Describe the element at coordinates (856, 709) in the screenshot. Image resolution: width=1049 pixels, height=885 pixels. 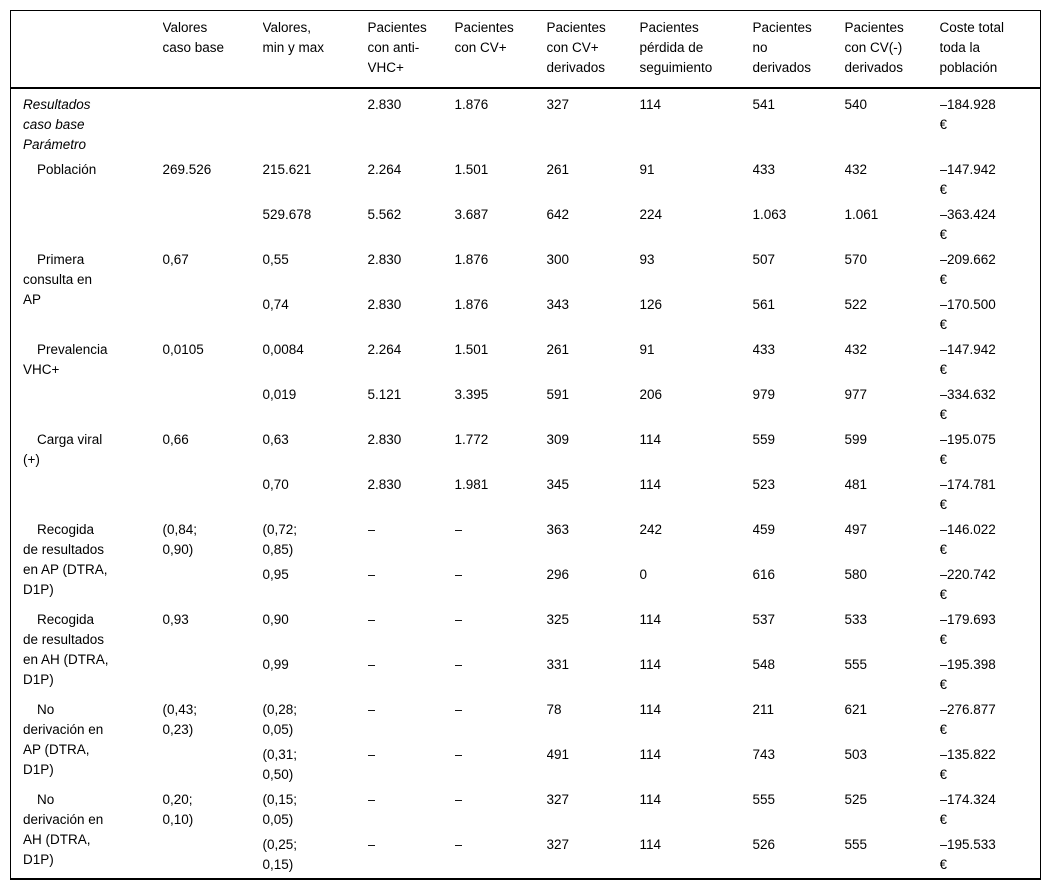
I see `value-cell: 621` at that location.